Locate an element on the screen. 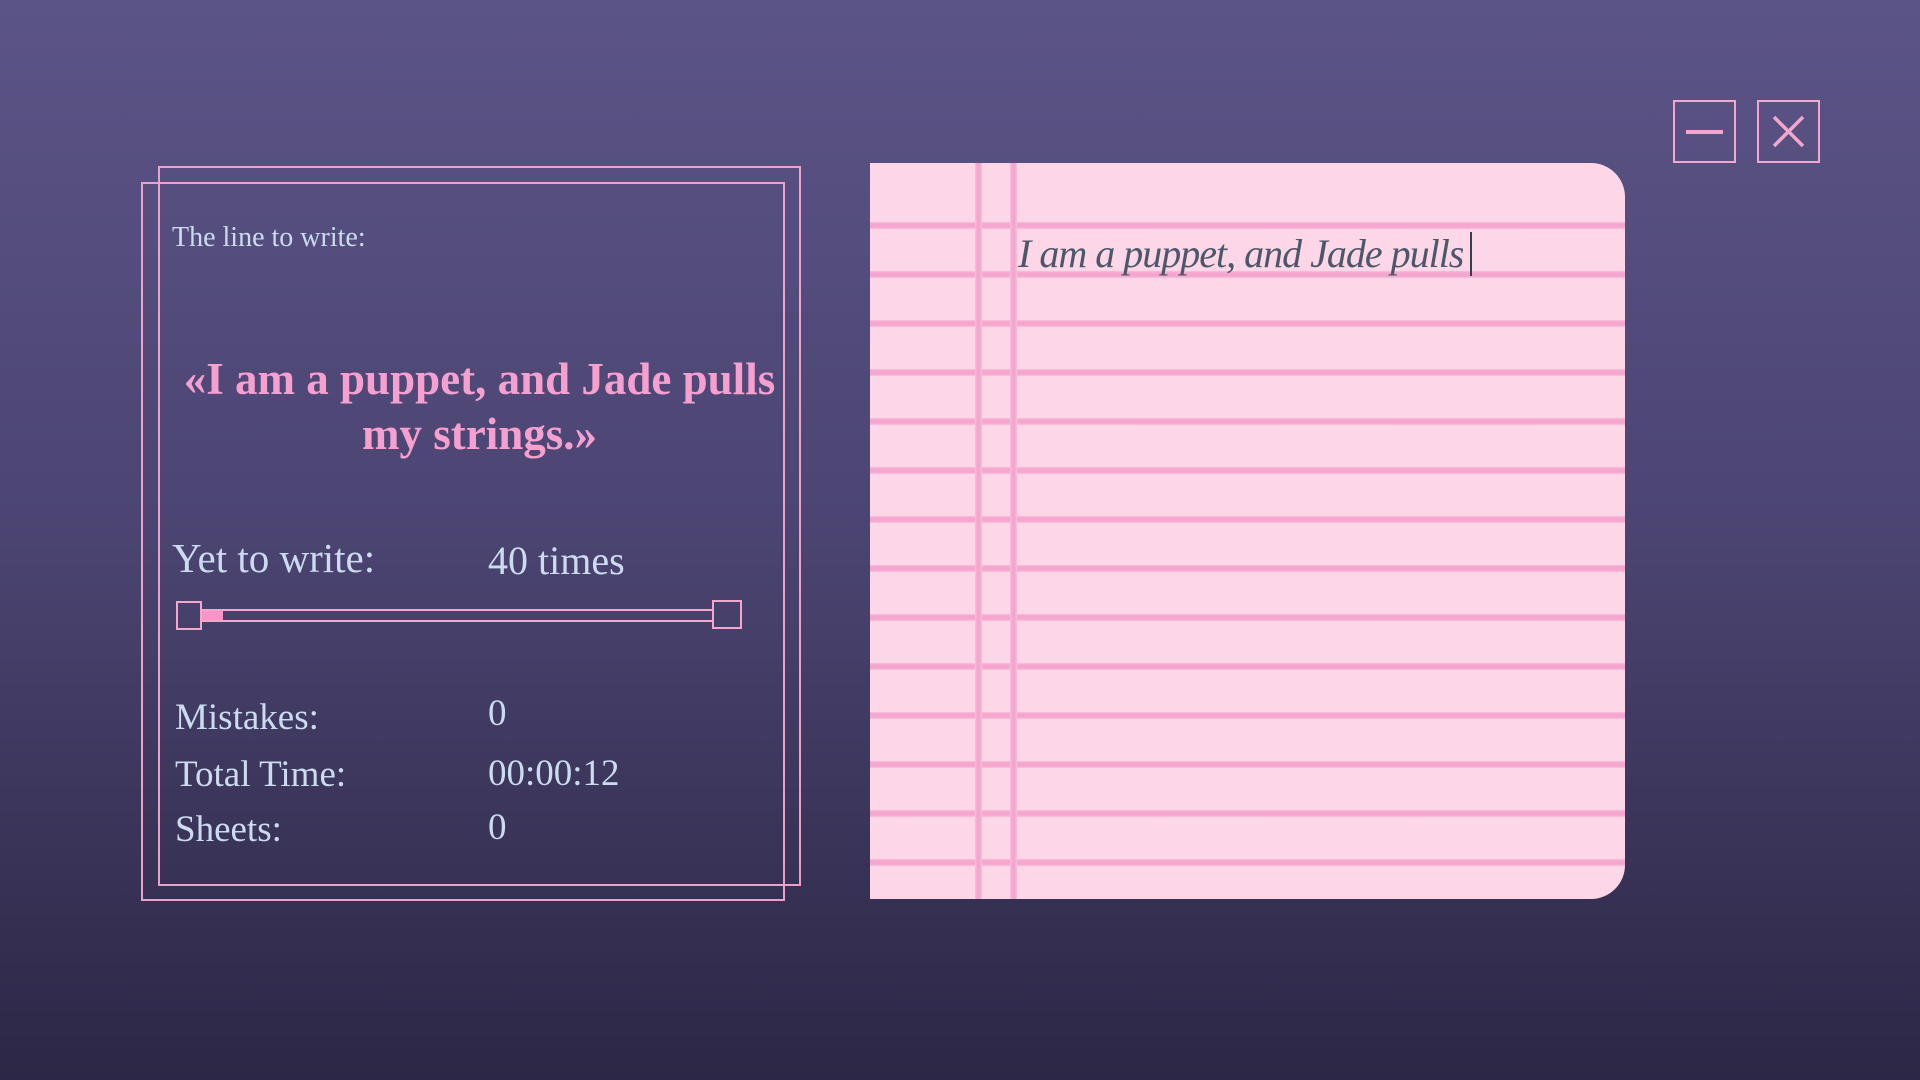  mistakes-value: 0 is located at coordinates (497, 713).